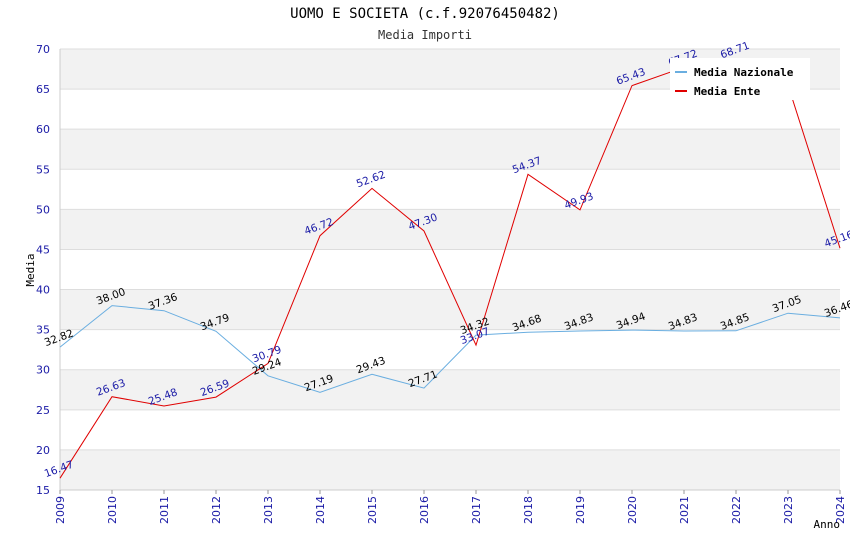 The height and width of the screenshot is (550, 850). I want to click on y-tick-label: 50, so click(43, 209).